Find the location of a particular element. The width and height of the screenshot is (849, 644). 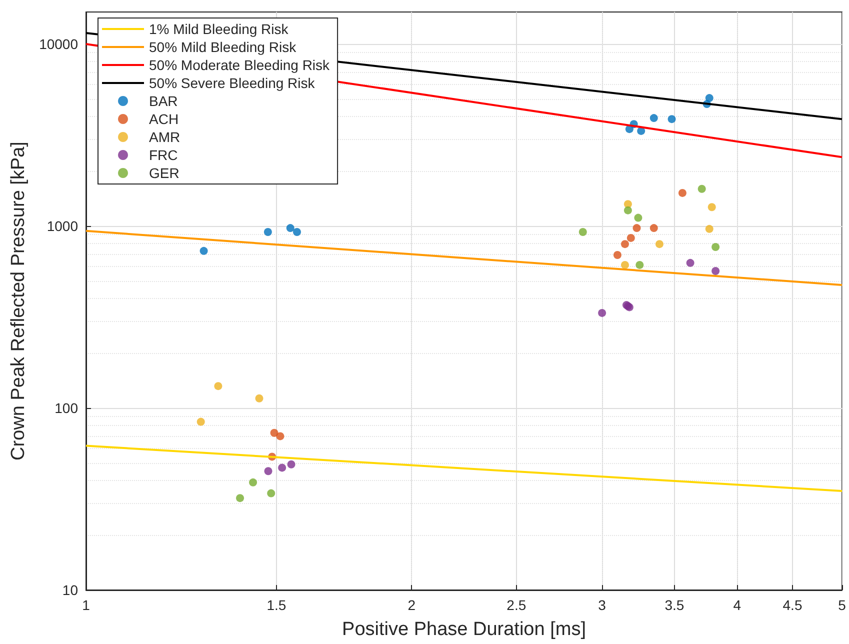

x-tick-label: 1 is located at coordinates (86, 605).